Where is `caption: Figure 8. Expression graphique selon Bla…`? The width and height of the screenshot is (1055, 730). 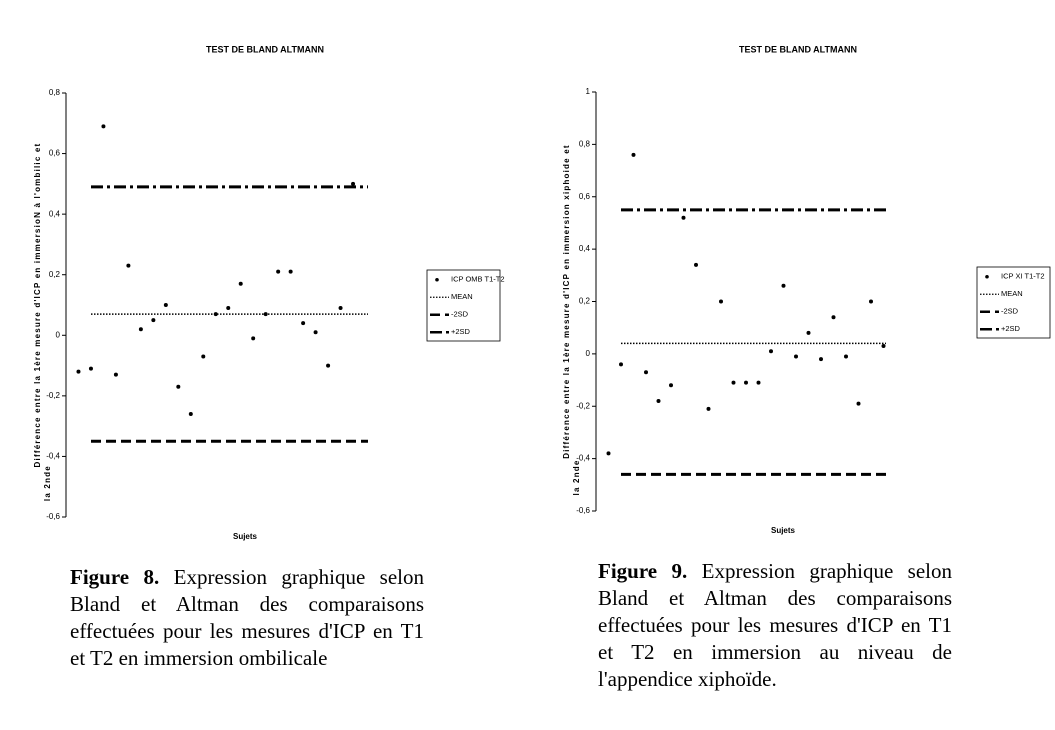
caption: Figure 8. Expression graphique selon Bla… is located at coordinates (247, 618).